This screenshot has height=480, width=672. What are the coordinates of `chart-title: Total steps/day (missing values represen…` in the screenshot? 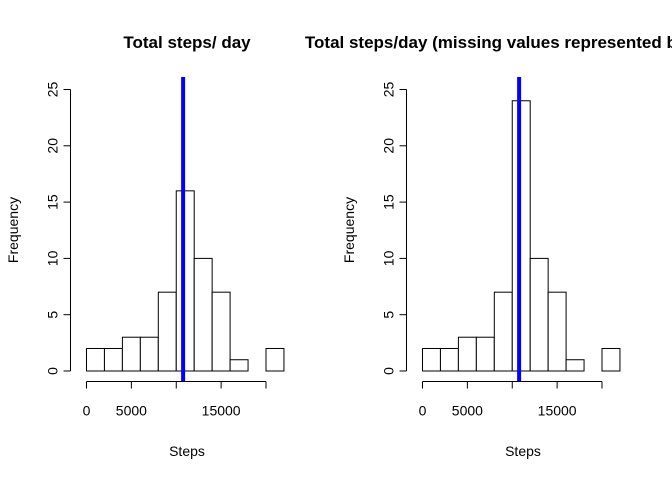 It's located at (488, 42).